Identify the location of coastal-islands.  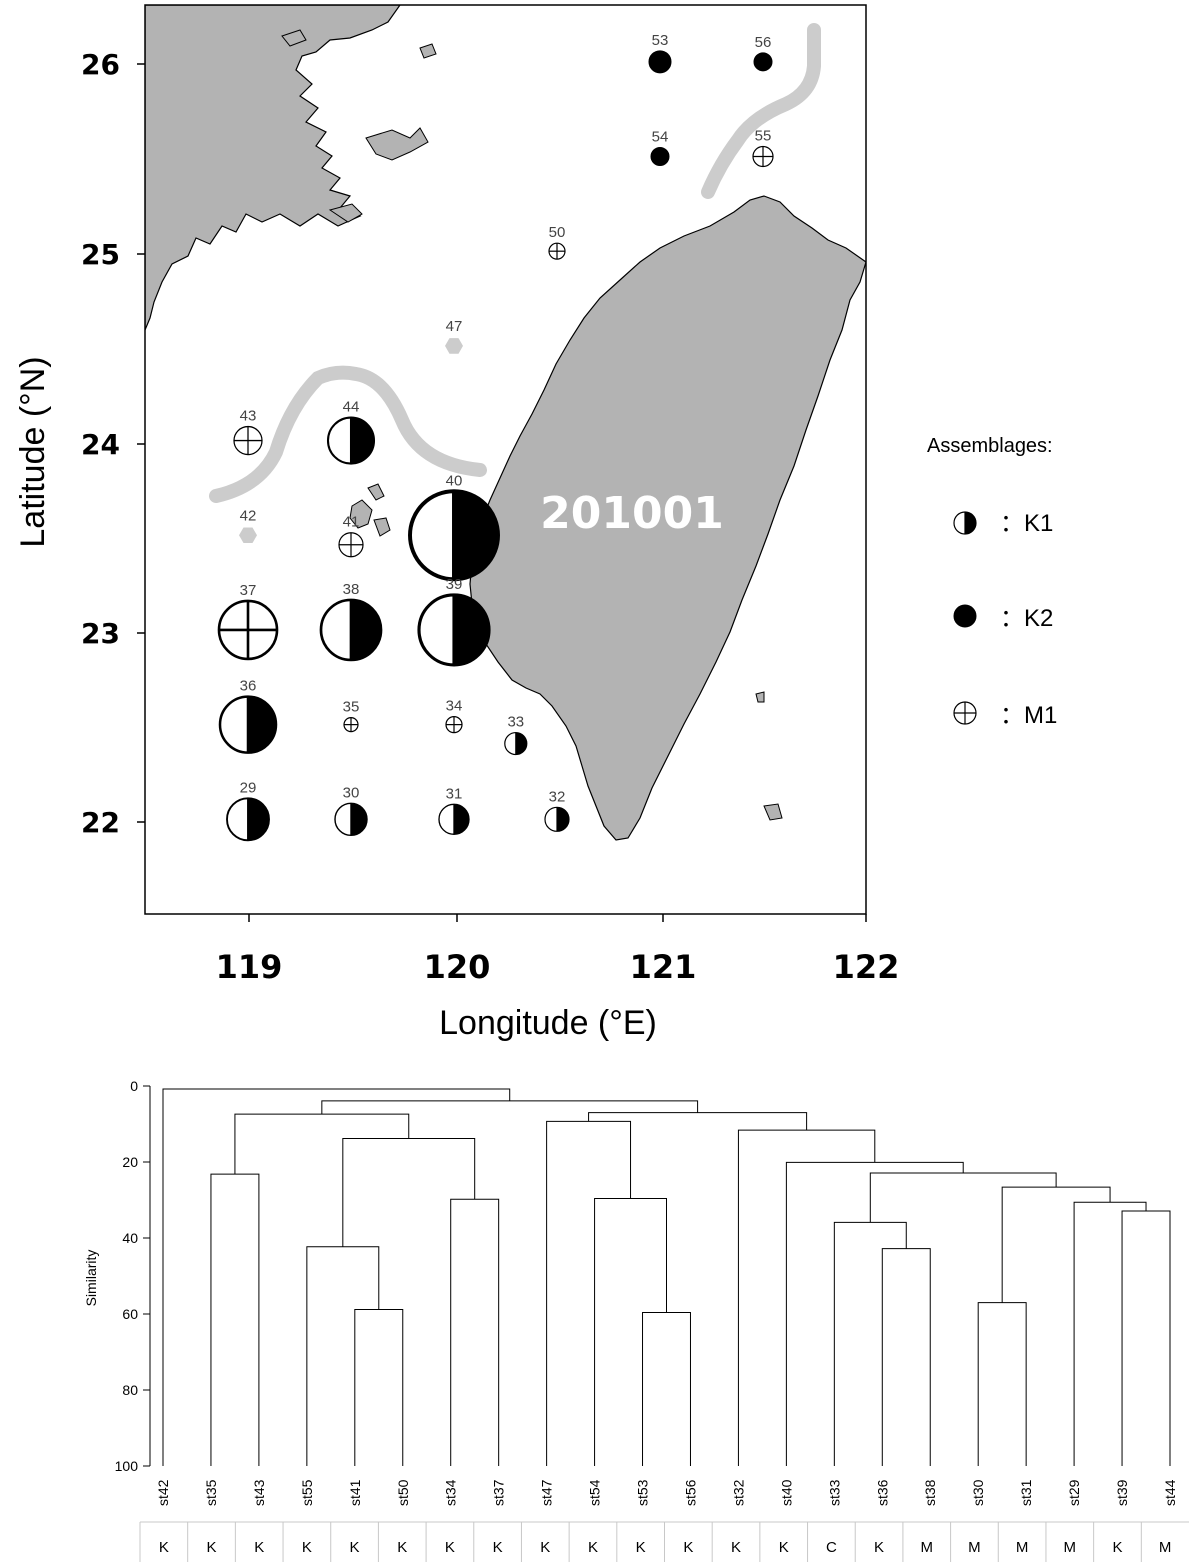
(359, 126).